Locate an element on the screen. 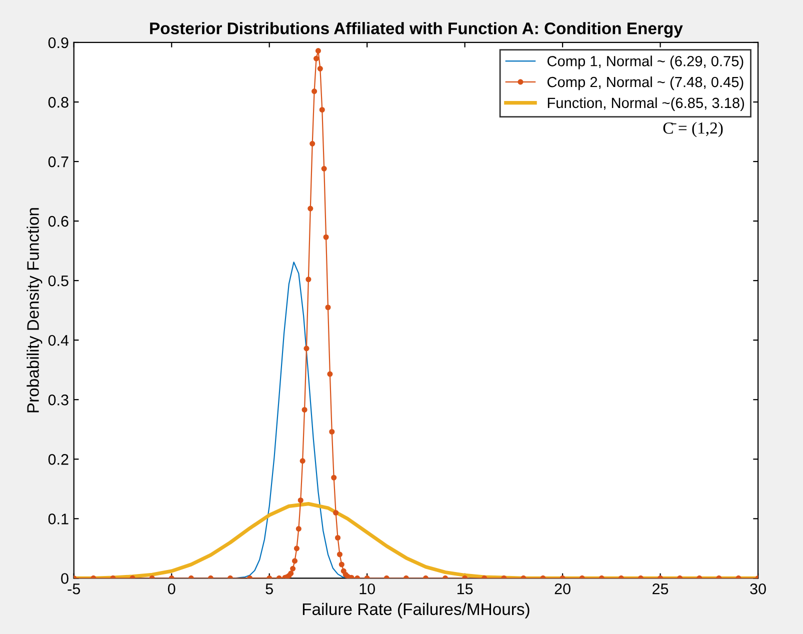 This screenshot has width=803, height=634. y-tick-label: 0.8 is located at coordinates (58, 102).